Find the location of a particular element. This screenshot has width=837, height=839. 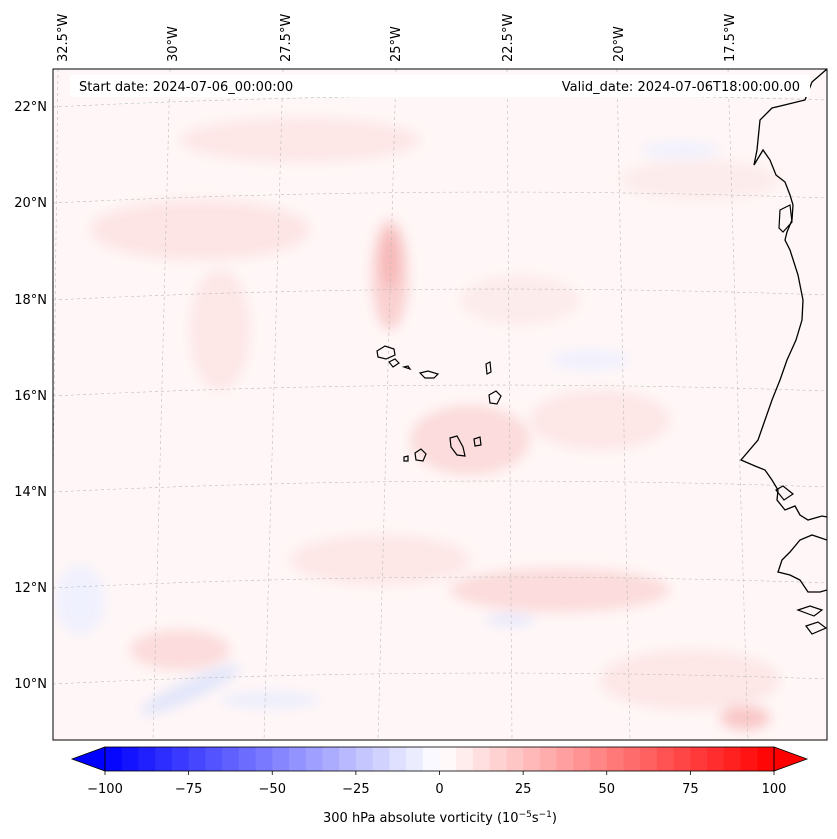

lat-label: 18°N is located at coordinates (30, 300).